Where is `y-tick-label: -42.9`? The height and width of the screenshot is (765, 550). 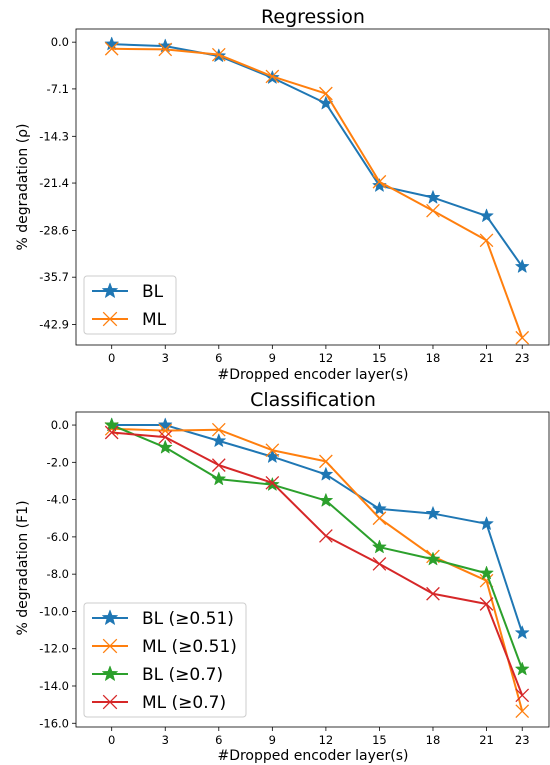 y-tick-label: -42.9 is located at coordinates (54, 325).